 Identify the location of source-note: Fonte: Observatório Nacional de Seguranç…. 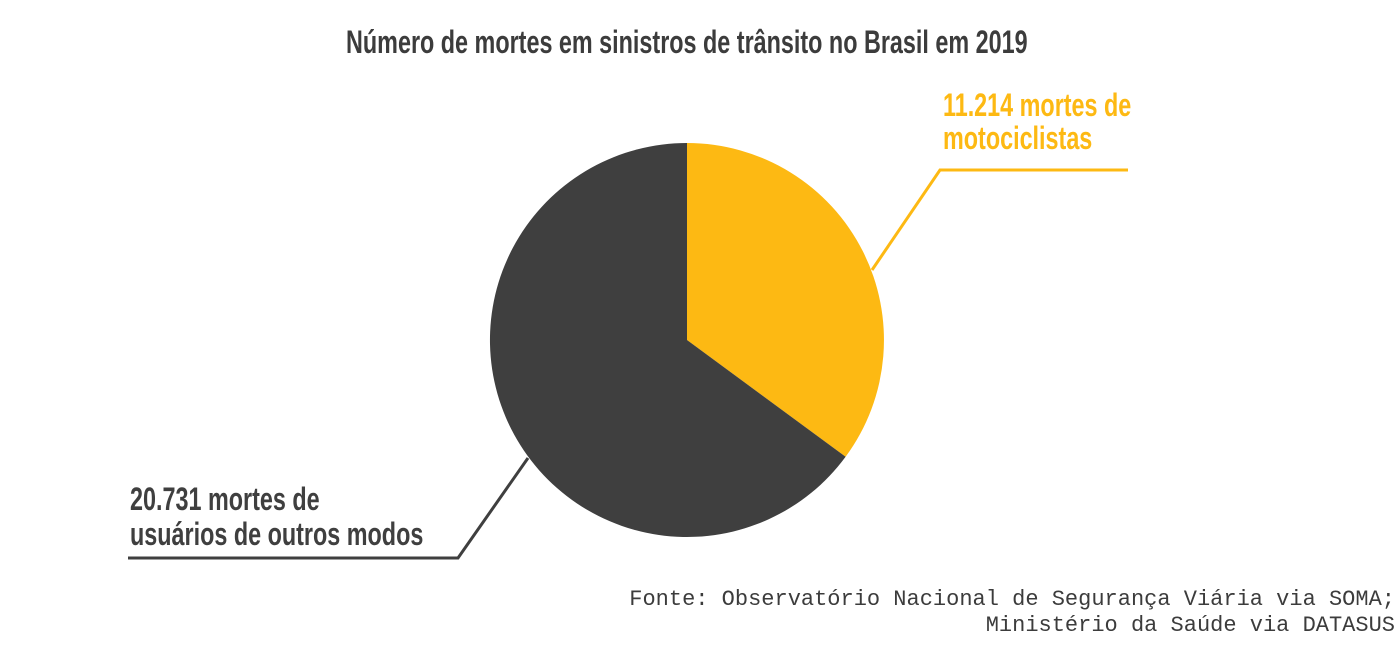
(1012, 613).